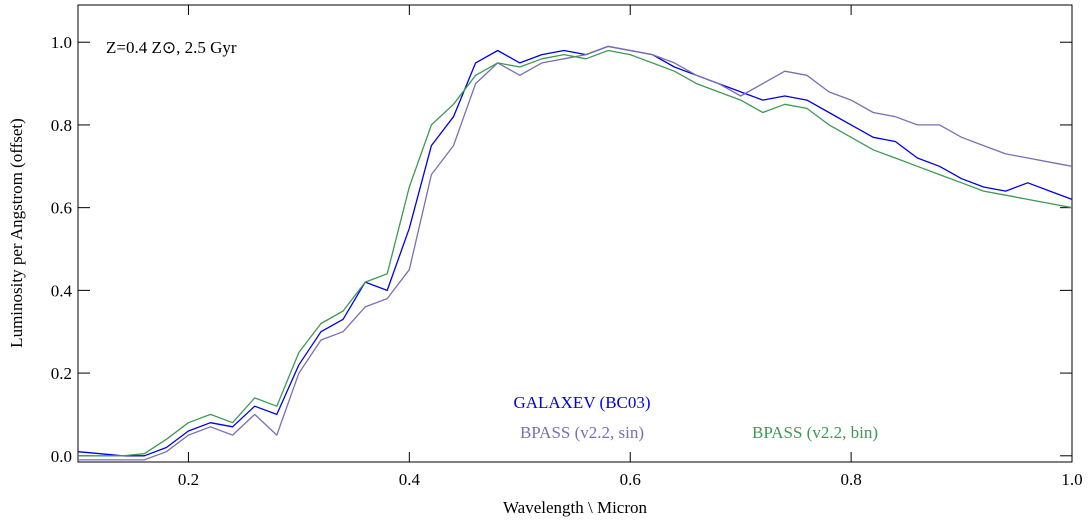 Image resolution: width=1092 pixels, height=530 pixels. Describe the element at coordinates (582, 432) in the screenshot. I see `legend-label: BPASS (v2.2, sin)` at that location.